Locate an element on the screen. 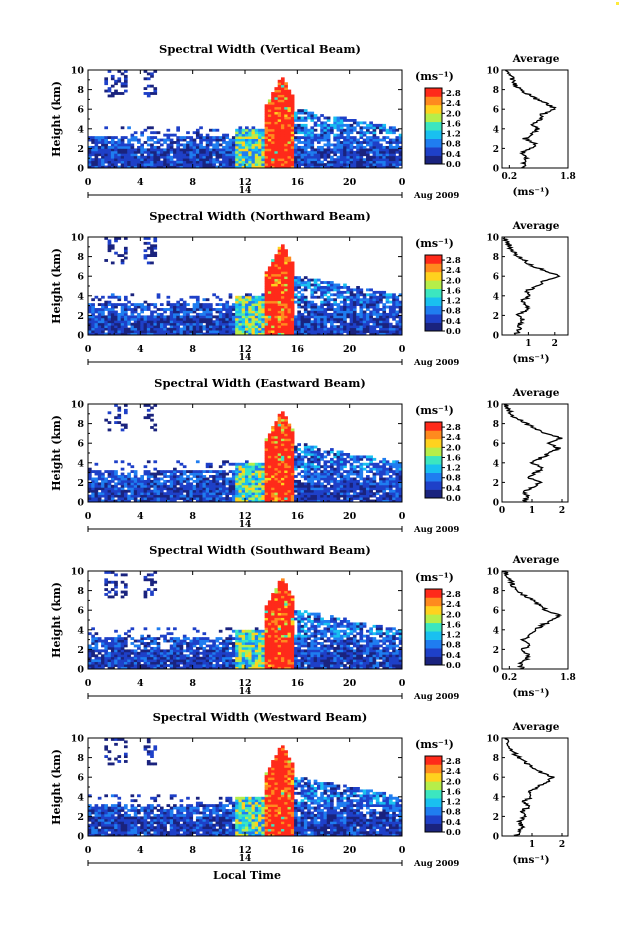 Image resolution: width=621 pixels, height=929 pixels. average-frame is located at coordinates (535, 119).